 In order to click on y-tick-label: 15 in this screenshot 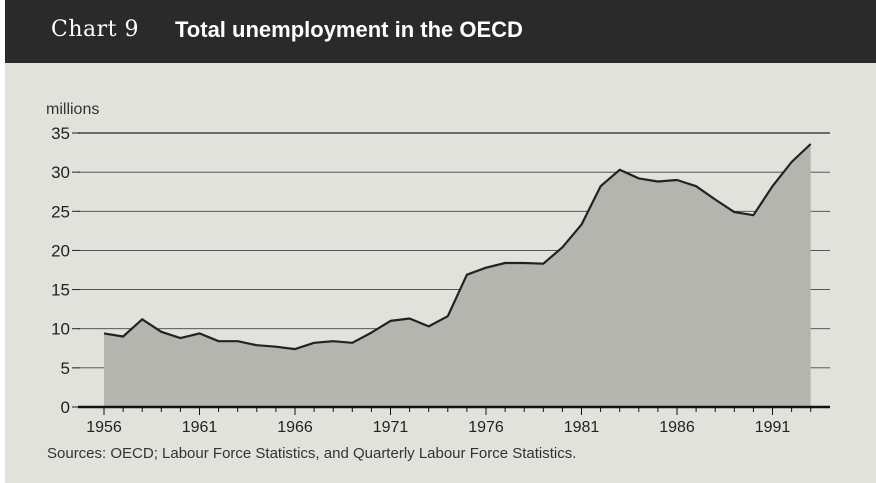, I will do `click(60, 290)`.